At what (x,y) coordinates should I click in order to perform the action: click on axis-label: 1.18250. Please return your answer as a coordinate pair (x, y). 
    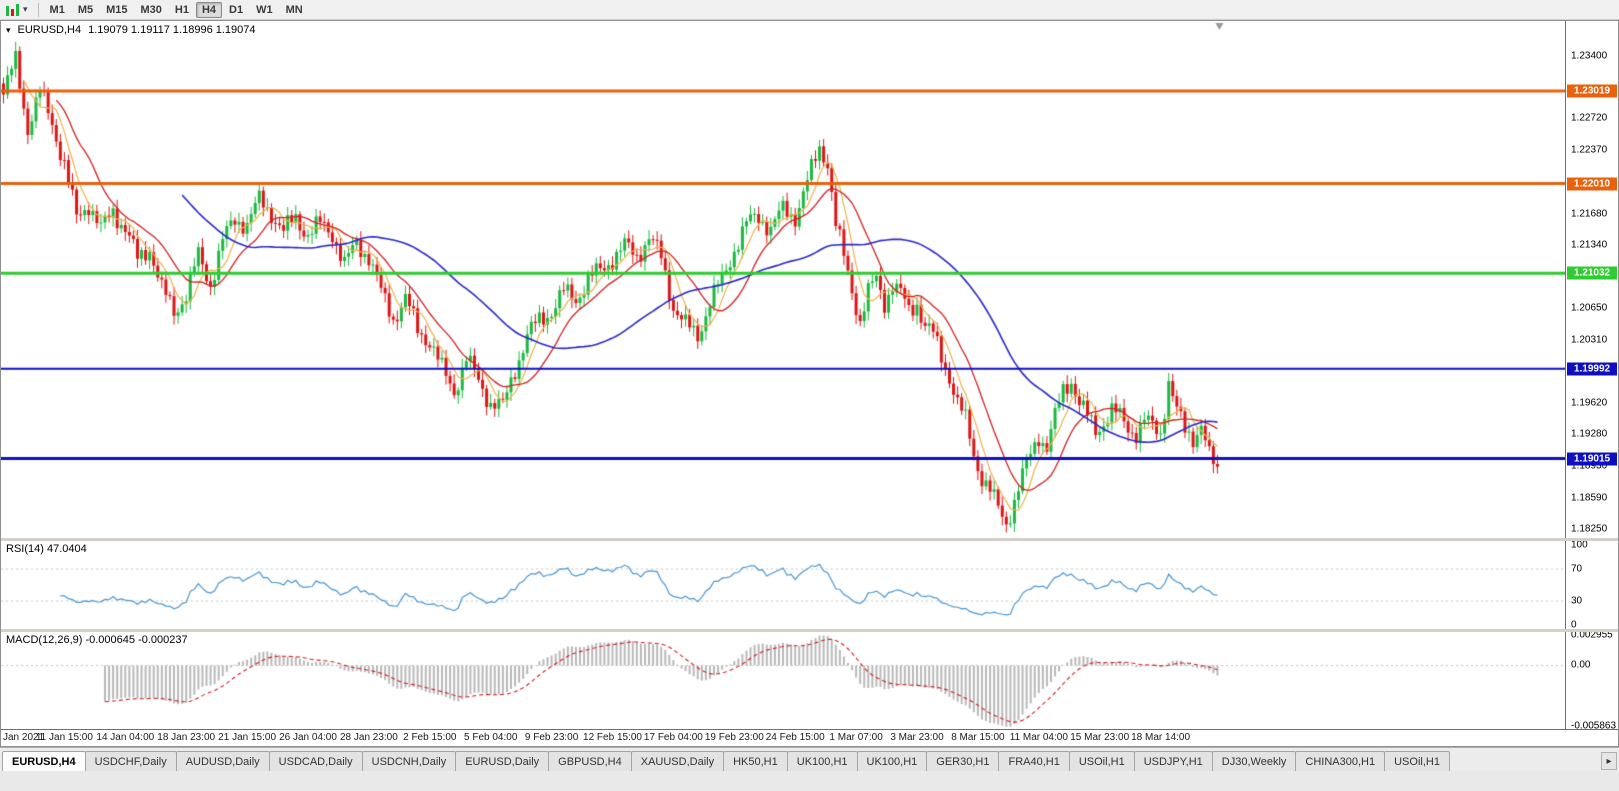
    Looking at the image, I should click on (1589, 529).